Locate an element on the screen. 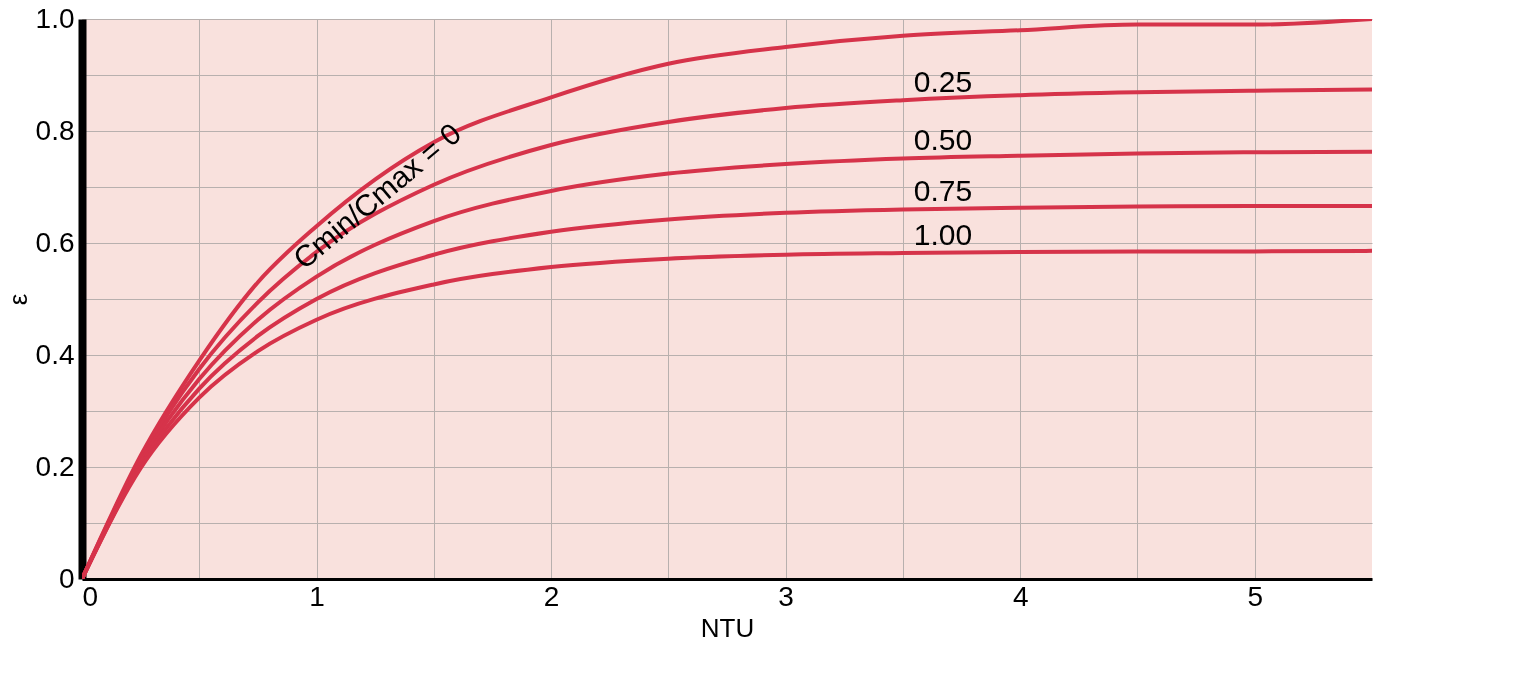  series-label: 1.00 is located at coordinates (943, 235).